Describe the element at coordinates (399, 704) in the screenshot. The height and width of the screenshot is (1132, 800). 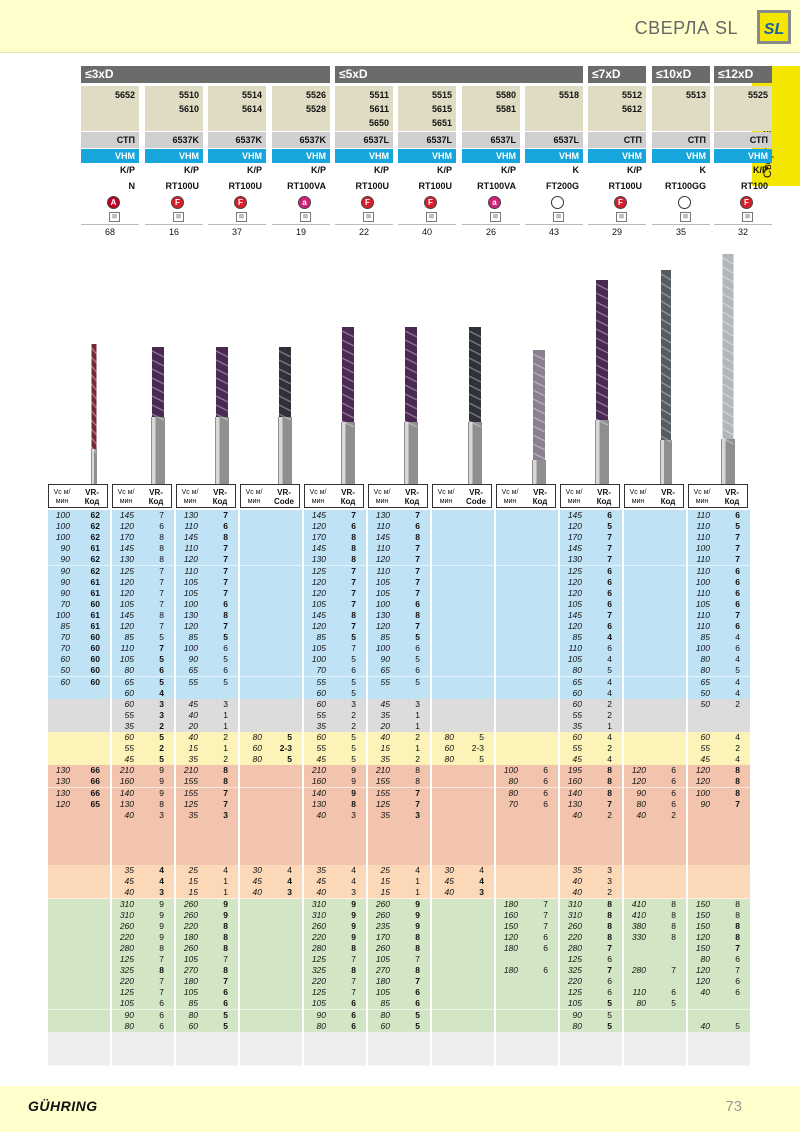
I see `table-row: 60 3 45 3 60 3 45 3 60 2 50 2` at that location.